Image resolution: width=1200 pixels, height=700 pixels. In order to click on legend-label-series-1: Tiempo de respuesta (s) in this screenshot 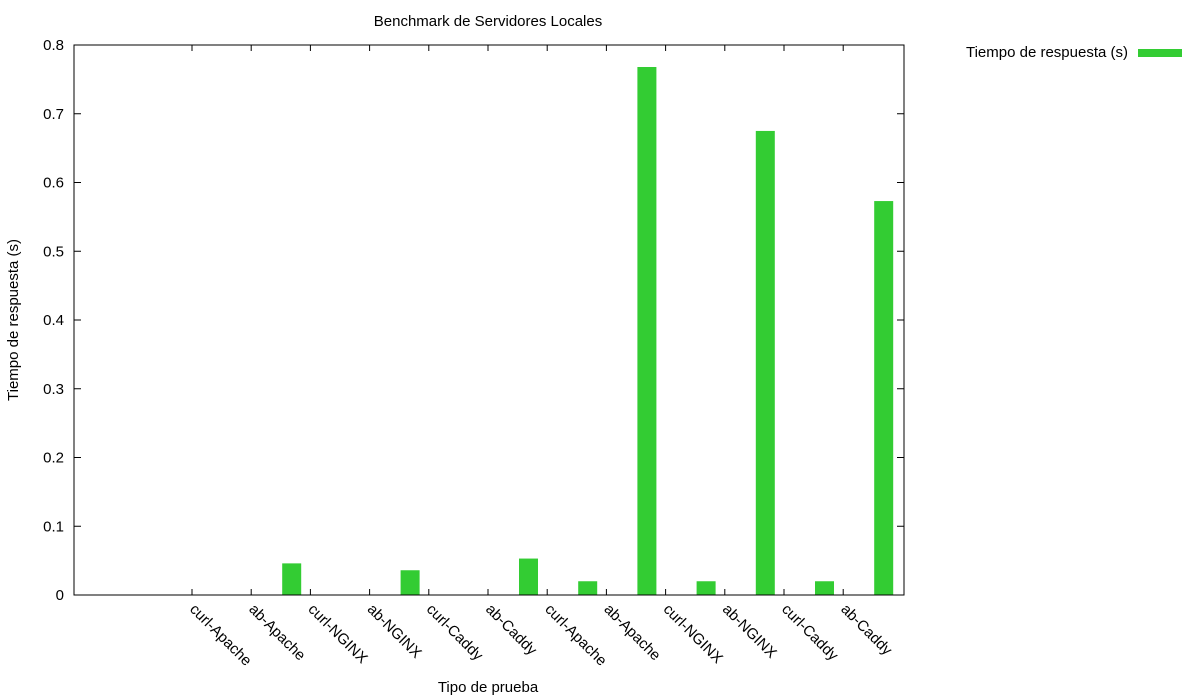, I will do `click(1047, 52)`.